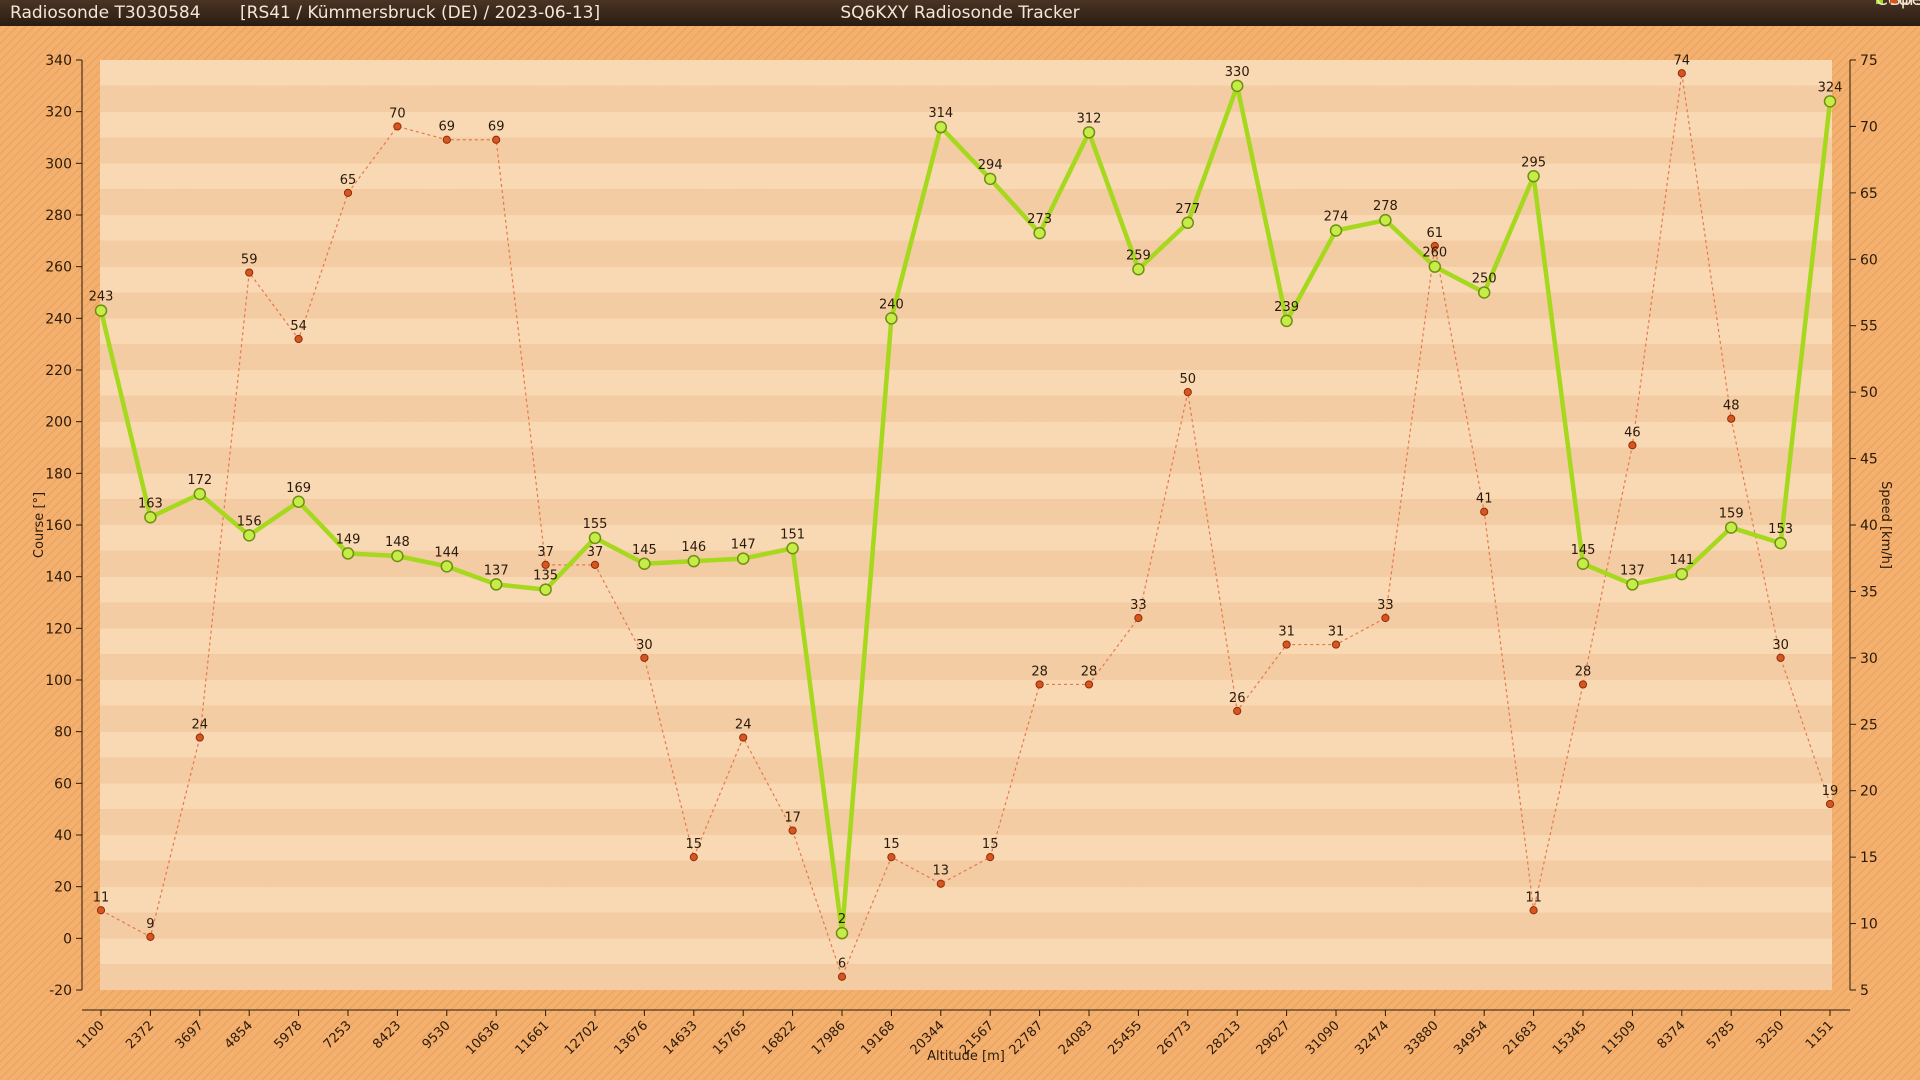 Image resolution: width=1920 pixels, height=1080 pixels. I want to click on course-data-label: 155, so click(595, 524).